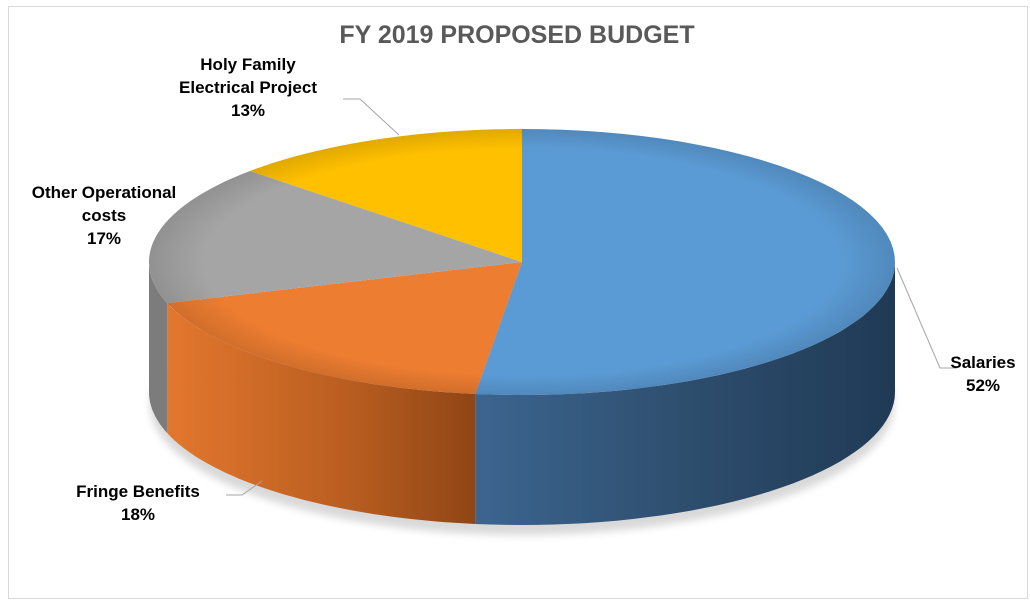 Image resolution: width=1030 pixels, height=601 pixels. Describe the element at coordinates (138, 503) in the screenshot. I see `data-label-fringe-benefits: Fringe Benefits 18%` at that location.